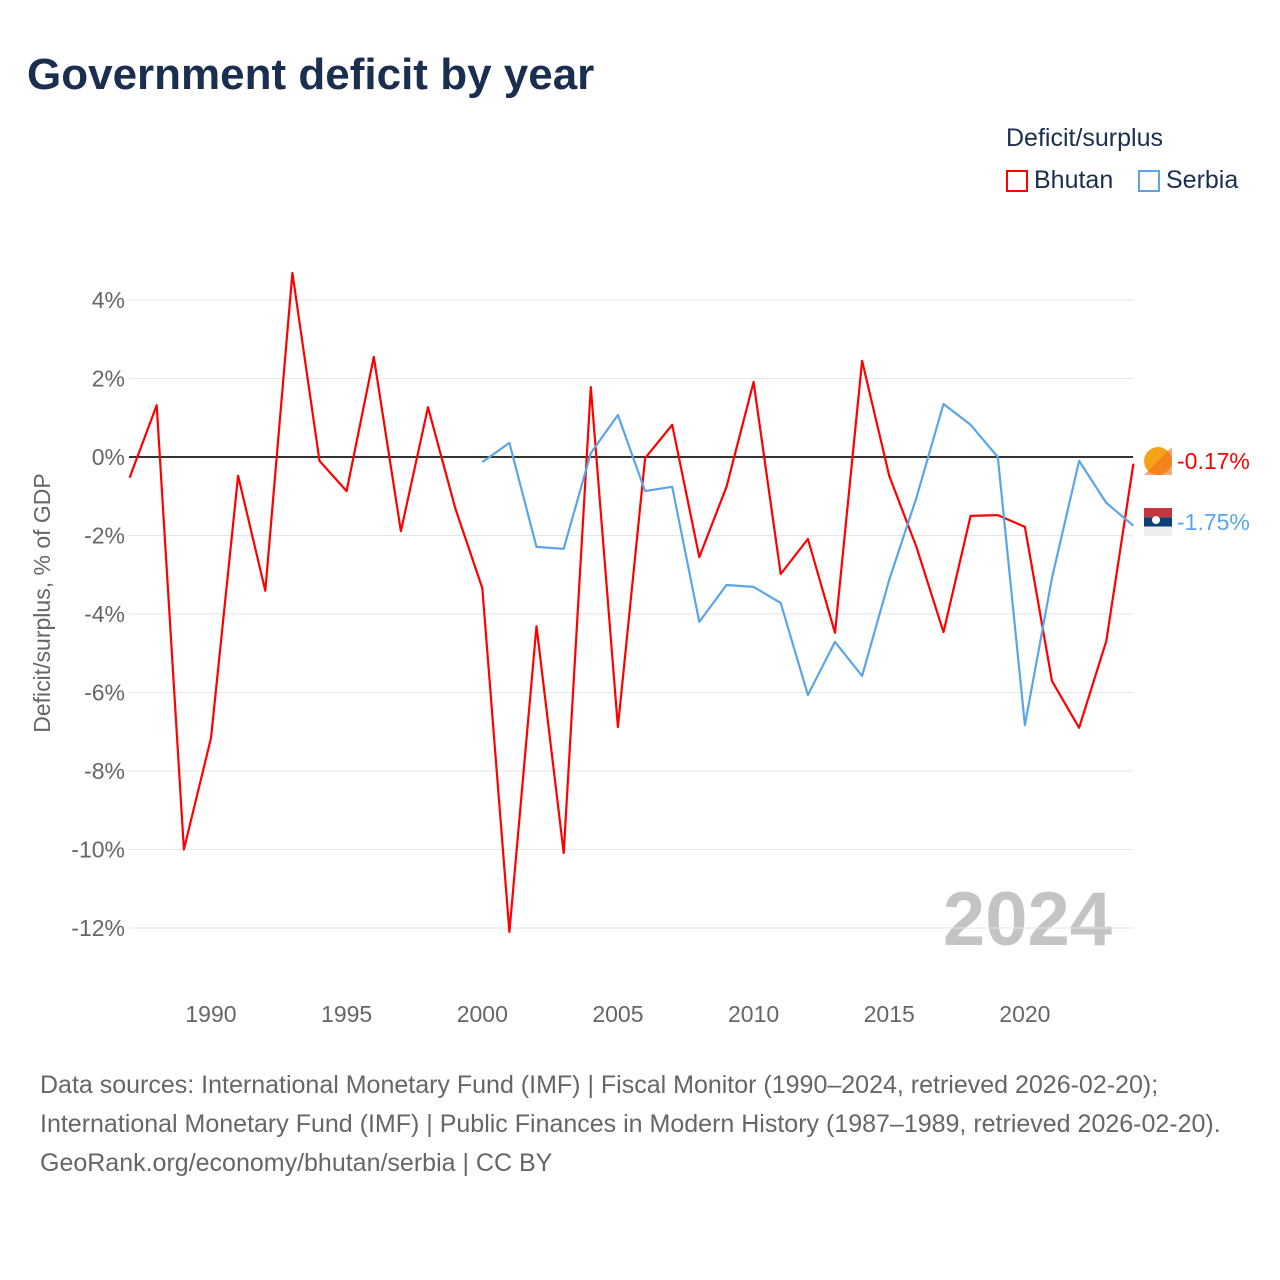 This screenshot has width=1280, height=1280. Describe the element at coordinates (1024, 1014) in the screenshot. I see `x-tick-label: 2020` at that location.